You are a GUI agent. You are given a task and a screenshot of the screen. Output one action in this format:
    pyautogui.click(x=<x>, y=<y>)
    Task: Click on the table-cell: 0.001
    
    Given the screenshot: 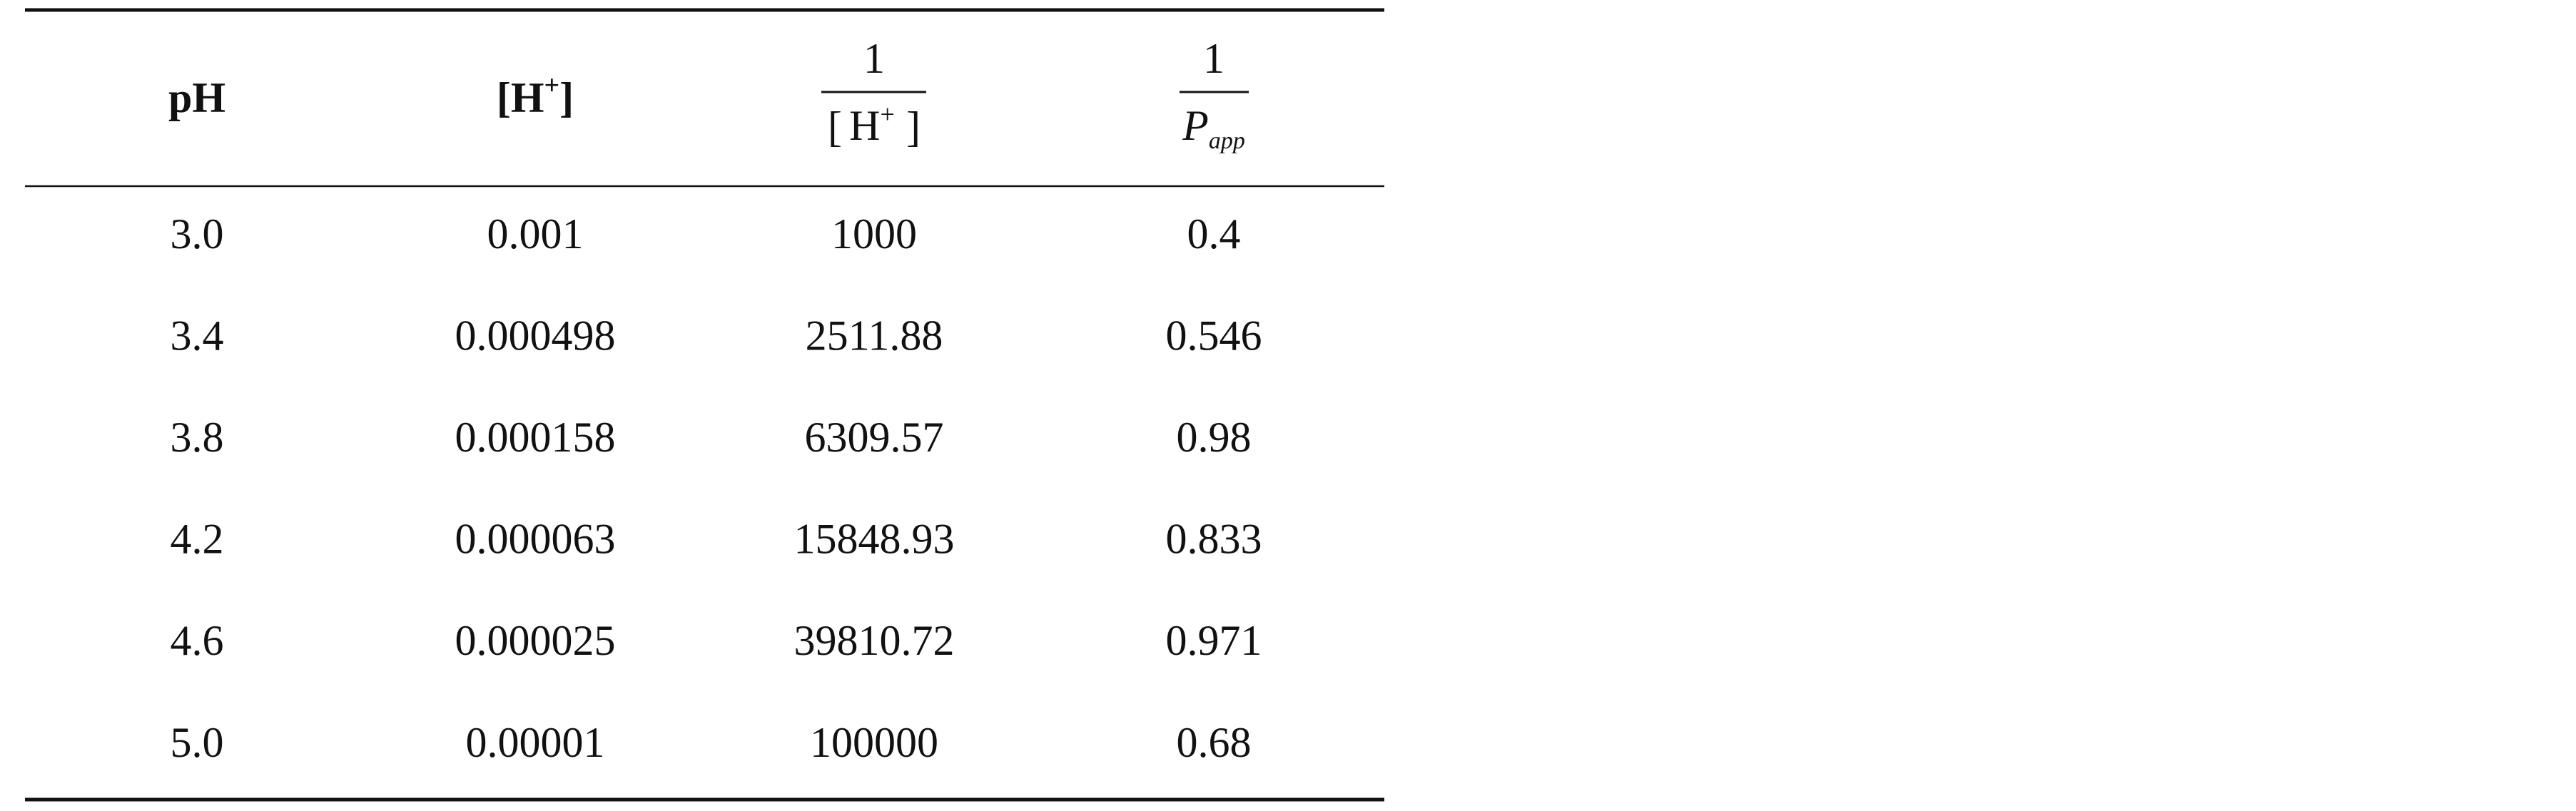 What is the action you would take?
    pyautogui.click(x=535, y=233)
    